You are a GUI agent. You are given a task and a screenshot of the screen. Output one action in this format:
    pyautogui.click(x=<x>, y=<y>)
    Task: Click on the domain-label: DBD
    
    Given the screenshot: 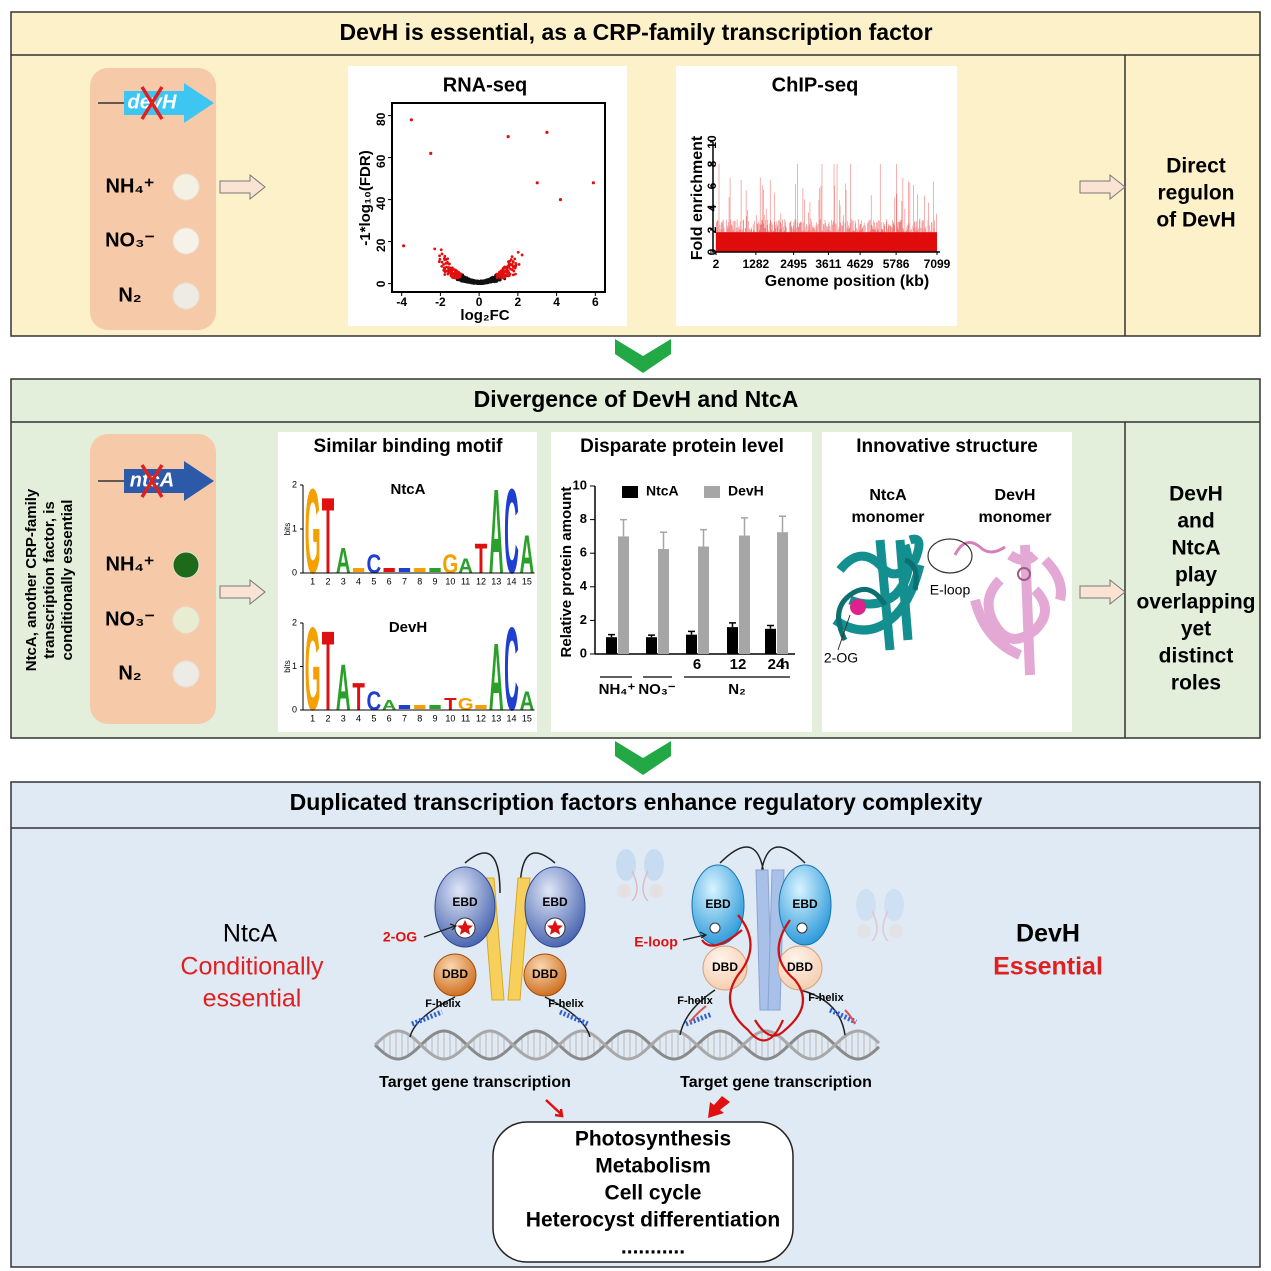 What is the action you would take?
    pyautogui.click(x=725, y=967)
    